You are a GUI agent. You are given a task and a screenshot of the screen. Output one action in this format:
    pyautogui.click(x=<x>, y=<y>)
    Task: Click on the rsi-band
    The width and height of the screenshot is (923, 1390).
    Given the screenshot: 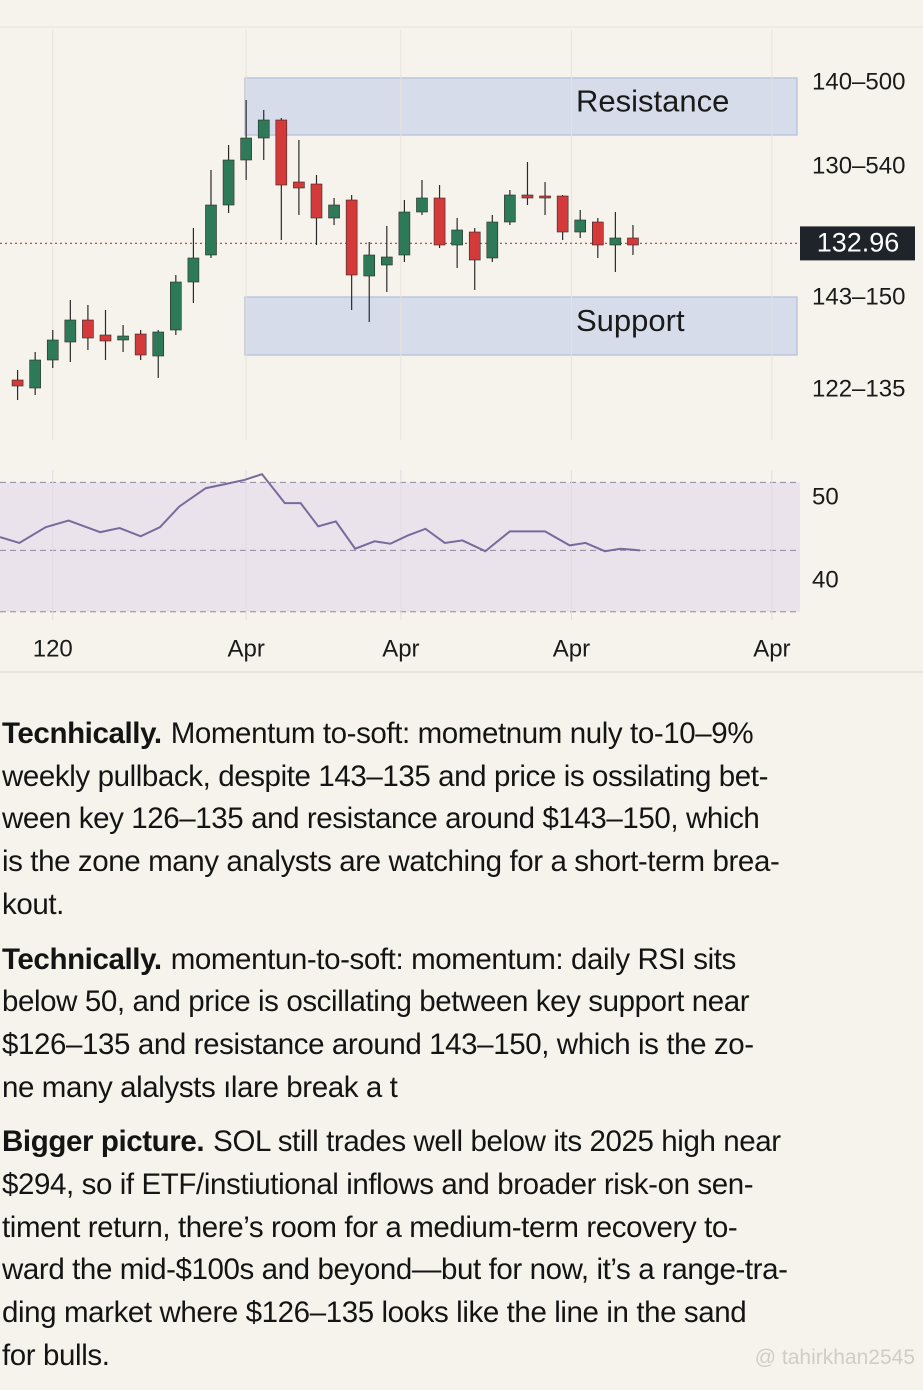 What is the action you would take?
    pyautogui.click(x=400, y=547)
    